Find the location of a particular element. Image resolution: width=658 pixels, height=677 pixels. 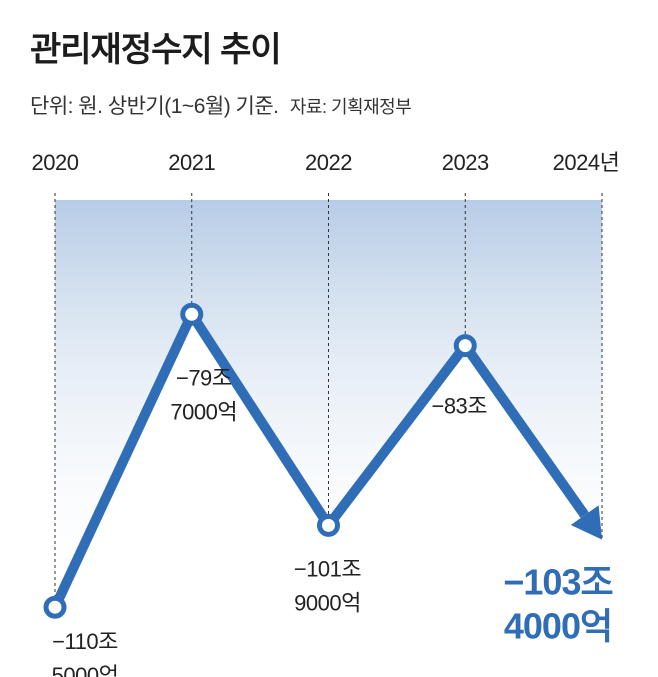

data-label: −110조 5000억 is located at coordinates (85, 653).